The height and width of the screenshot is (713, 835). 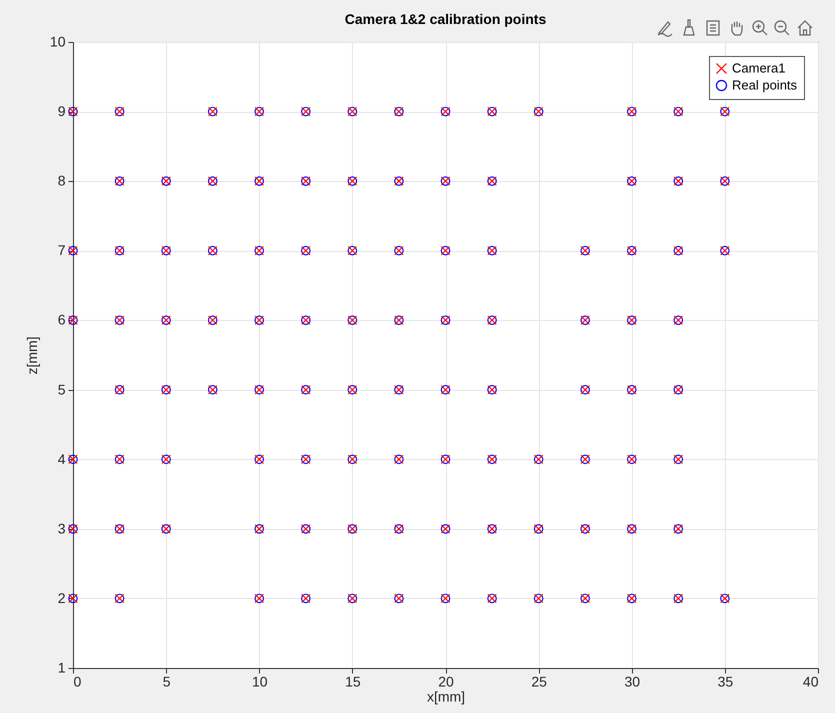 I want to click on x-tick-label: 5, so click(x=166, y=682).